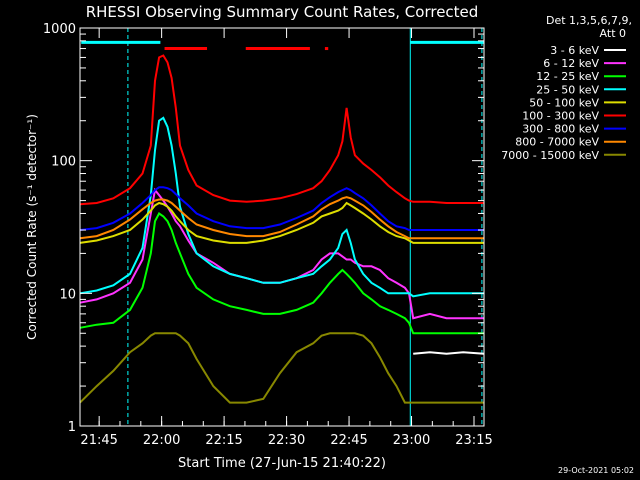 This screenshot has width=640, height=480. Describe the element at coordinates (550, 155) in the screenshot. I see `legend-label-7000-15000-kev: 7000 - 15000 keV` at that location.